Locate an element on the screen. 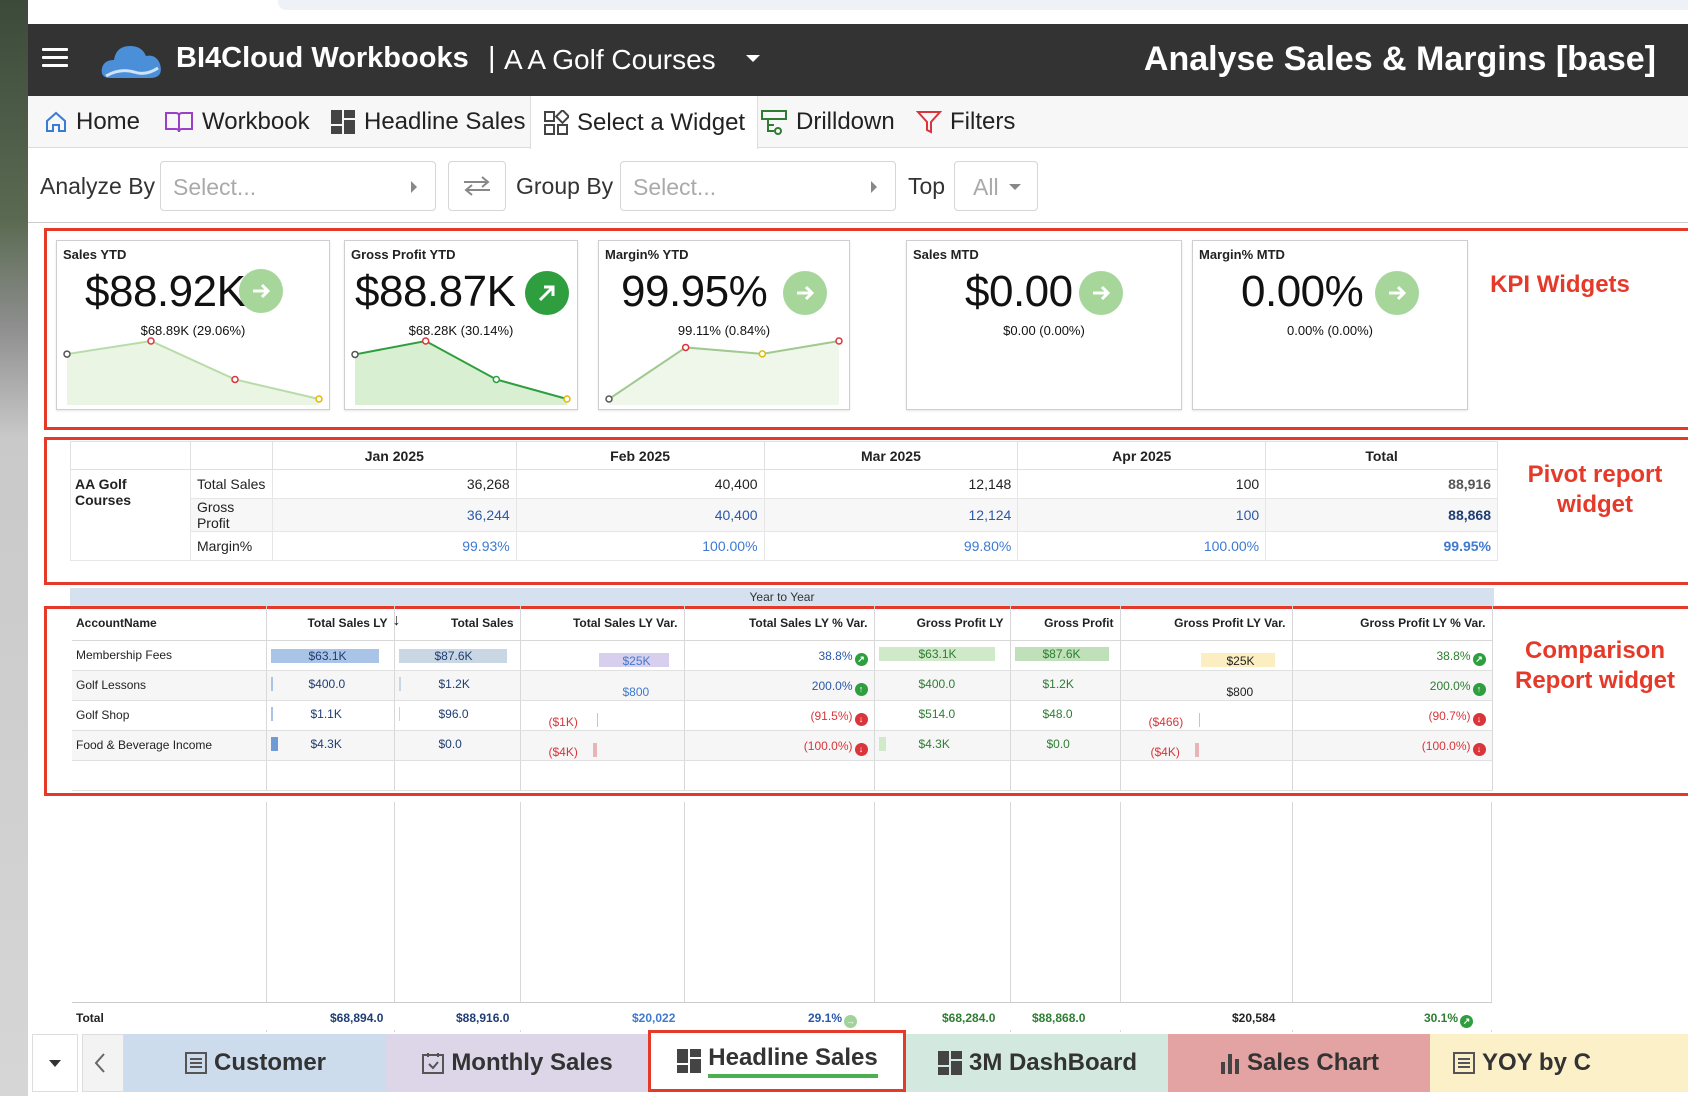 The width and height of the screenshot is (1688, 1096). tab-3m-dashboard: 3M DashBoard is located at coordinates (1037, 1063).